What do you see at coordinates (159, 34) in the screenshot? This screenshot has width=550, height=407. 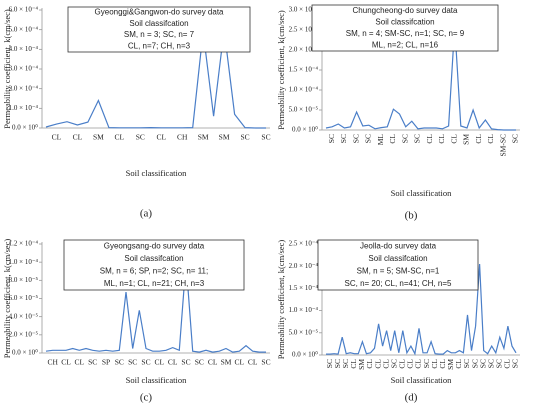 I see `annotation: SM, n = 3; SC, n= 7` at bounding box center [159, 34].